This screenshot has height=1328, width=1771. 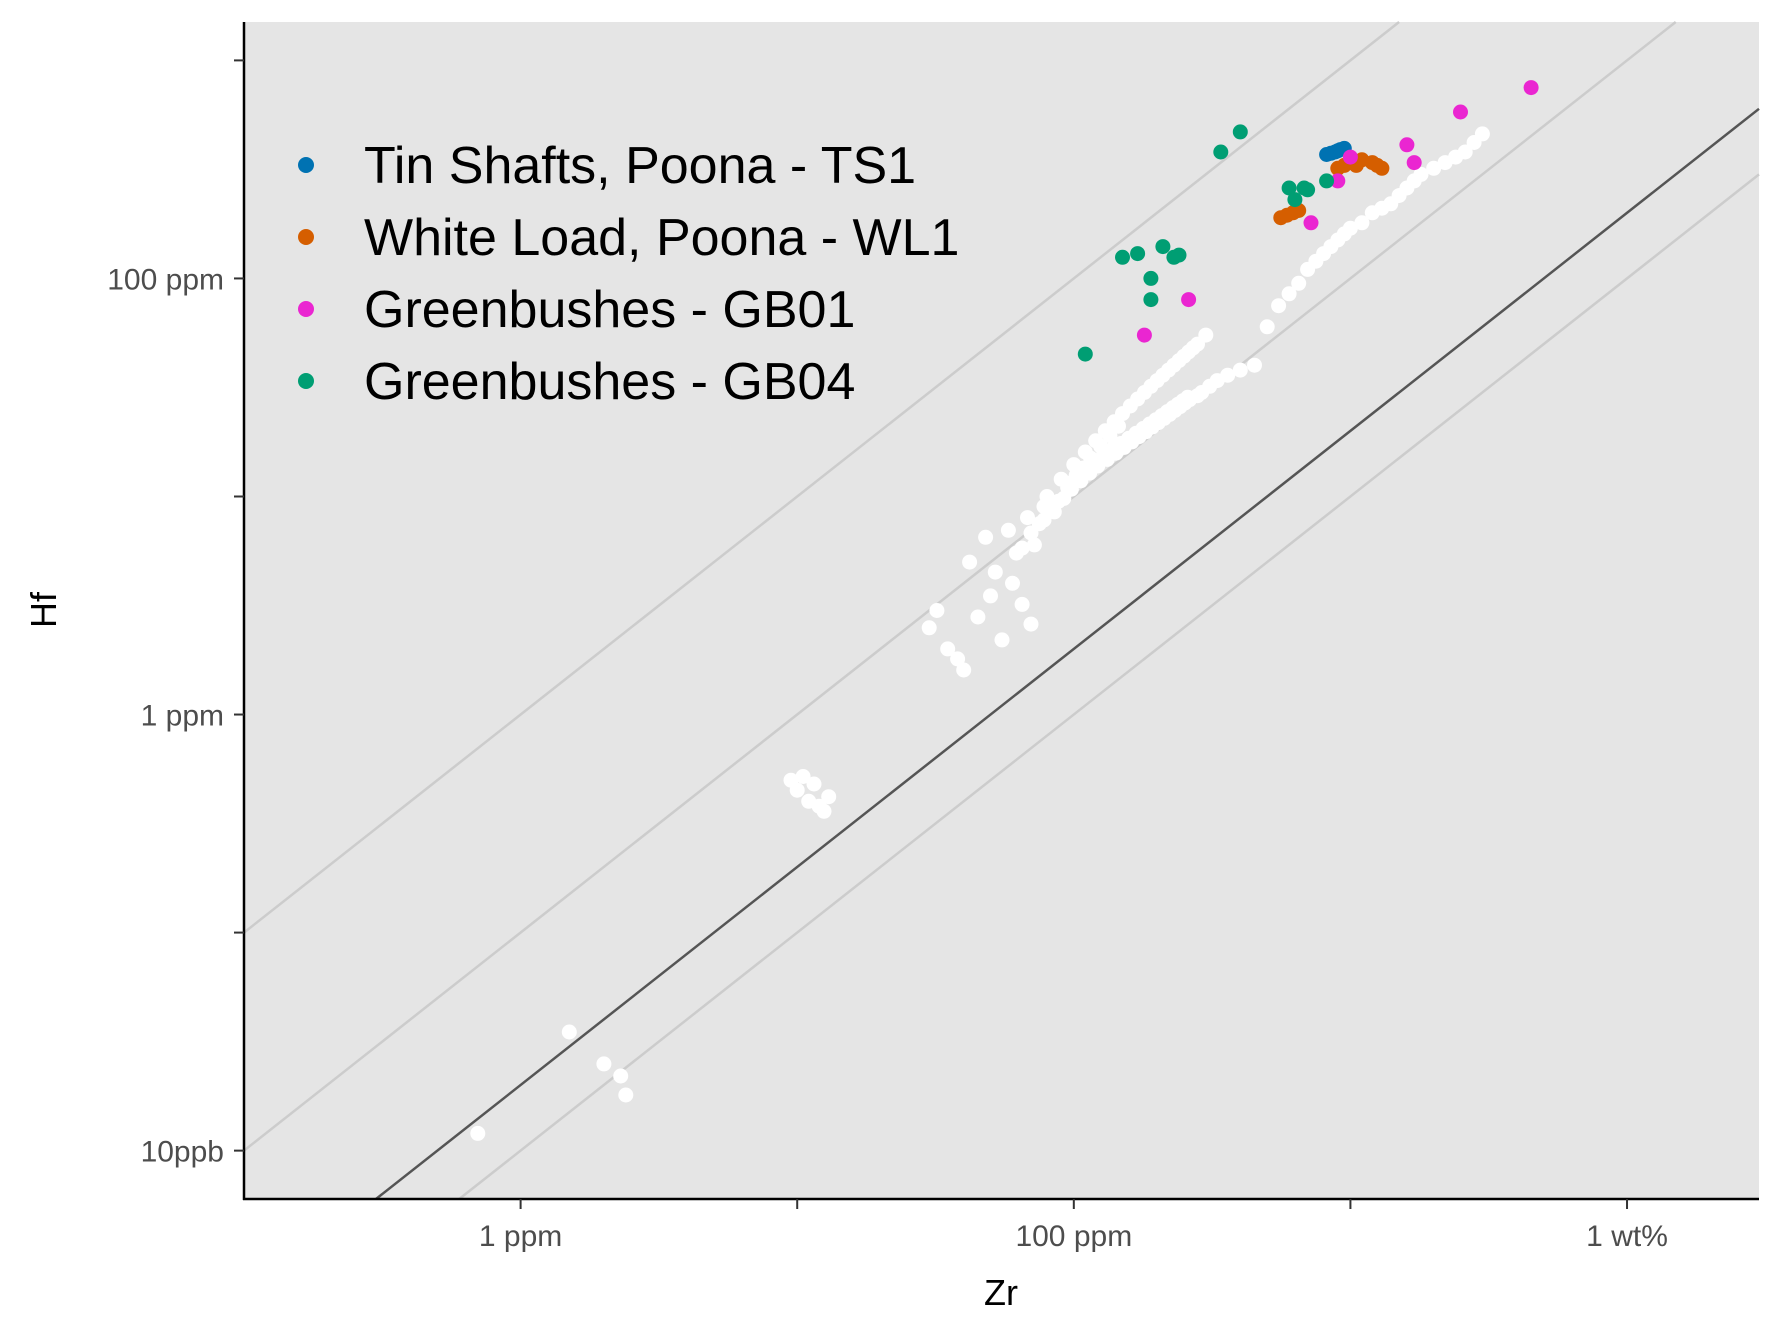 I want to click on legend-label-3: Greenbushes - GB04, so click(x=609, y=382).